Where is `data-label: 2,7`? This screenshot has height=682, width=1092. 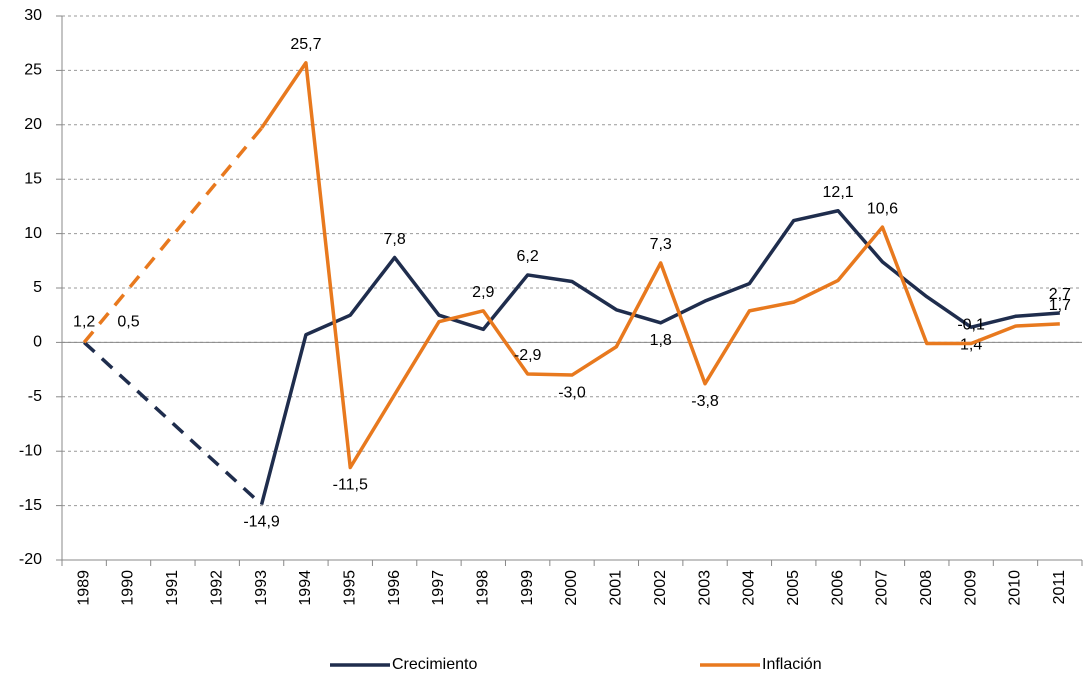 data-label: 2,7 is located at coordinates (1060, 294).